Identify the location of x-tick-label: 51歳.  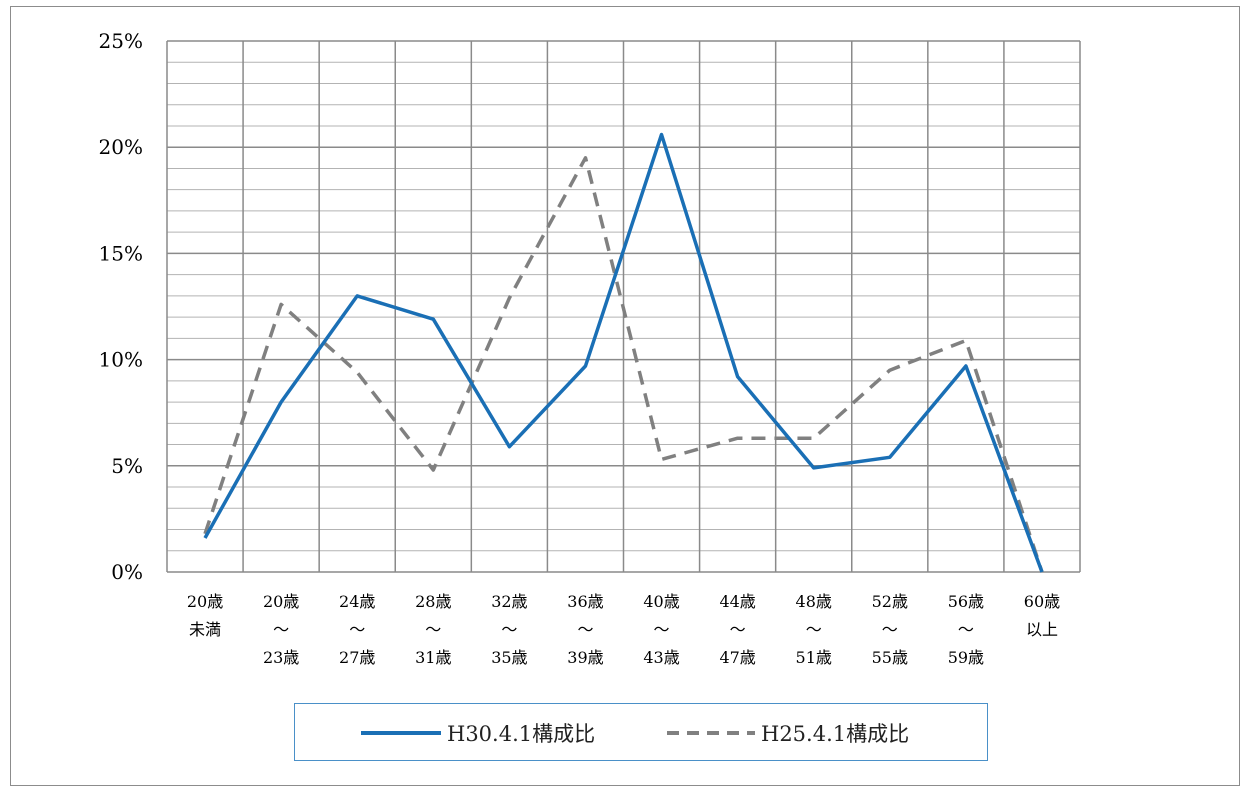
(814, 657).